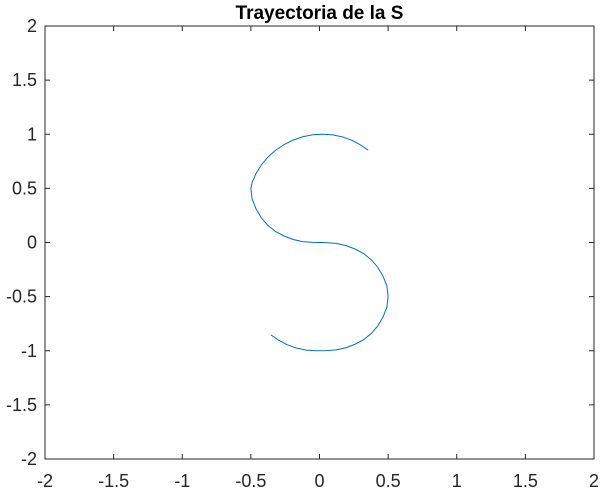 This screenshot has height=494, width=602. Describe the element at coordinates (24, 188) in the screenshot. I see `y-tick-label: 0.5` at that location.